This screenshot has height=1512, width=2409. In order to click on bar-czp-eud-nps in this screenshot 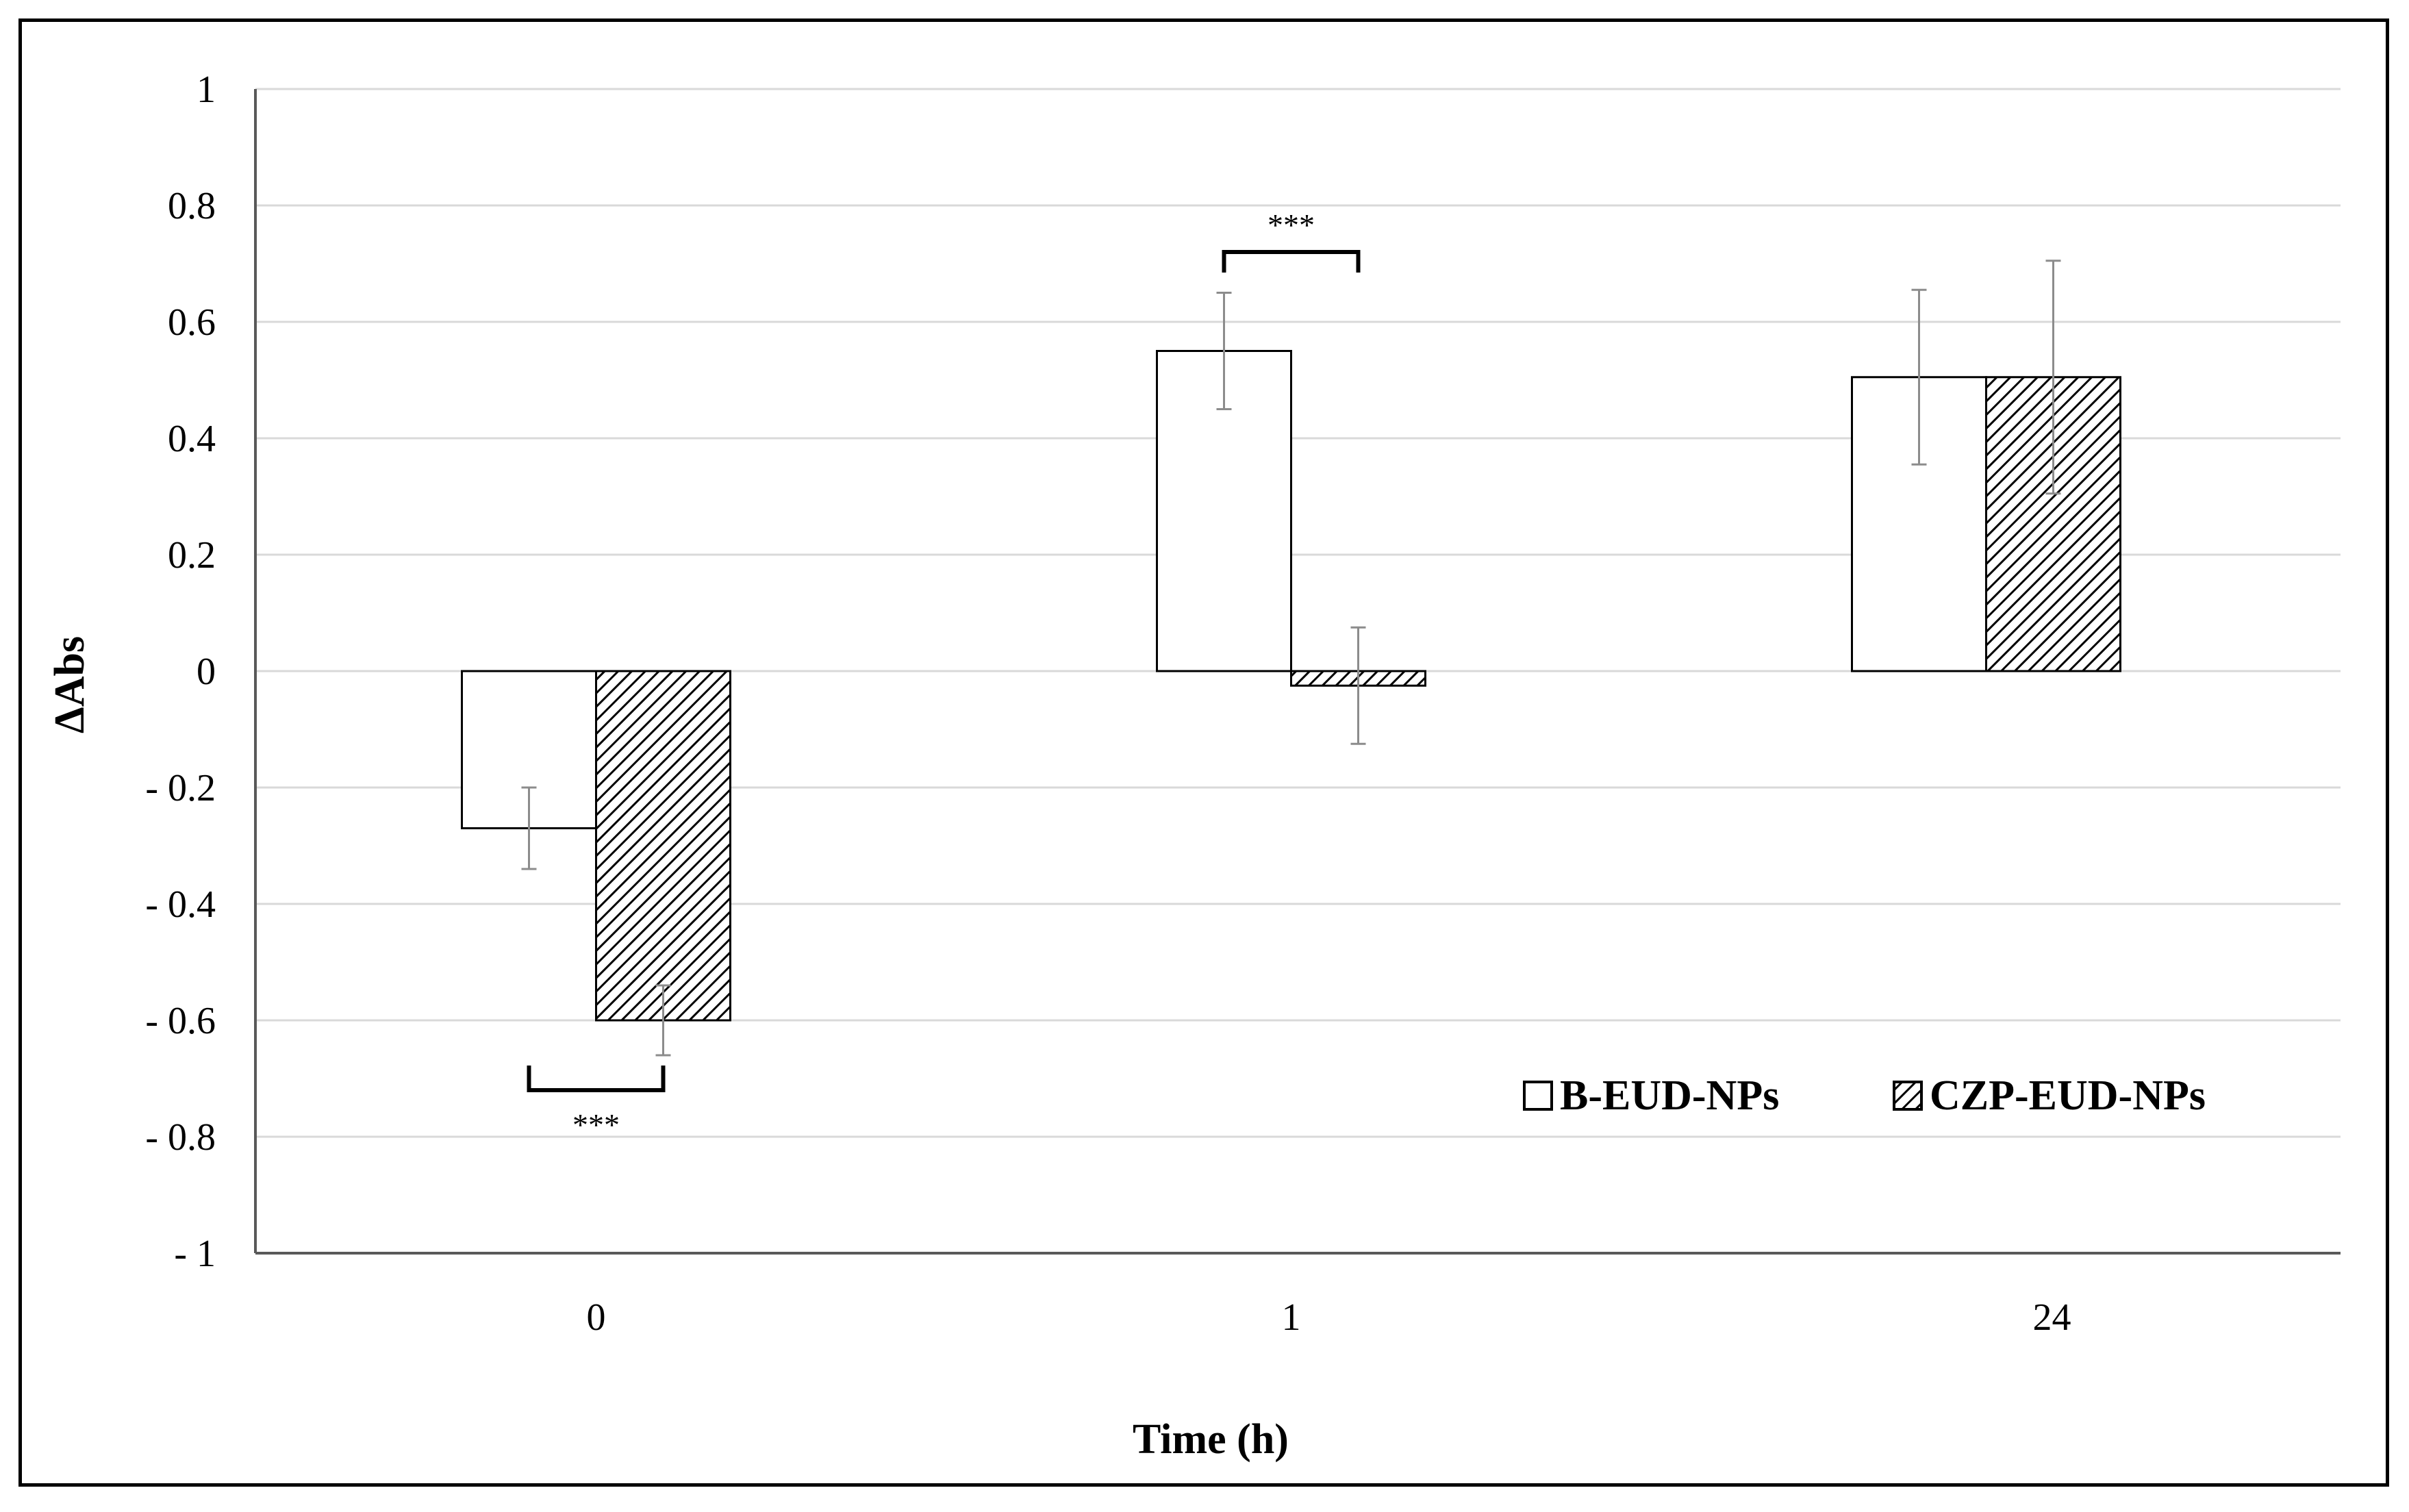, I will do `click(663, 846)`.